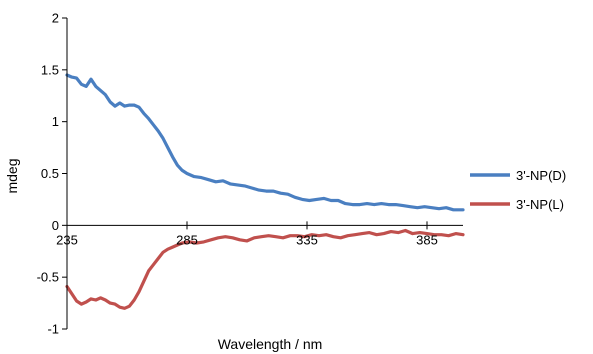  Describe the element at coordinates (55, 18) in the screenshot. I see `y-tick-label: 2` at that location.